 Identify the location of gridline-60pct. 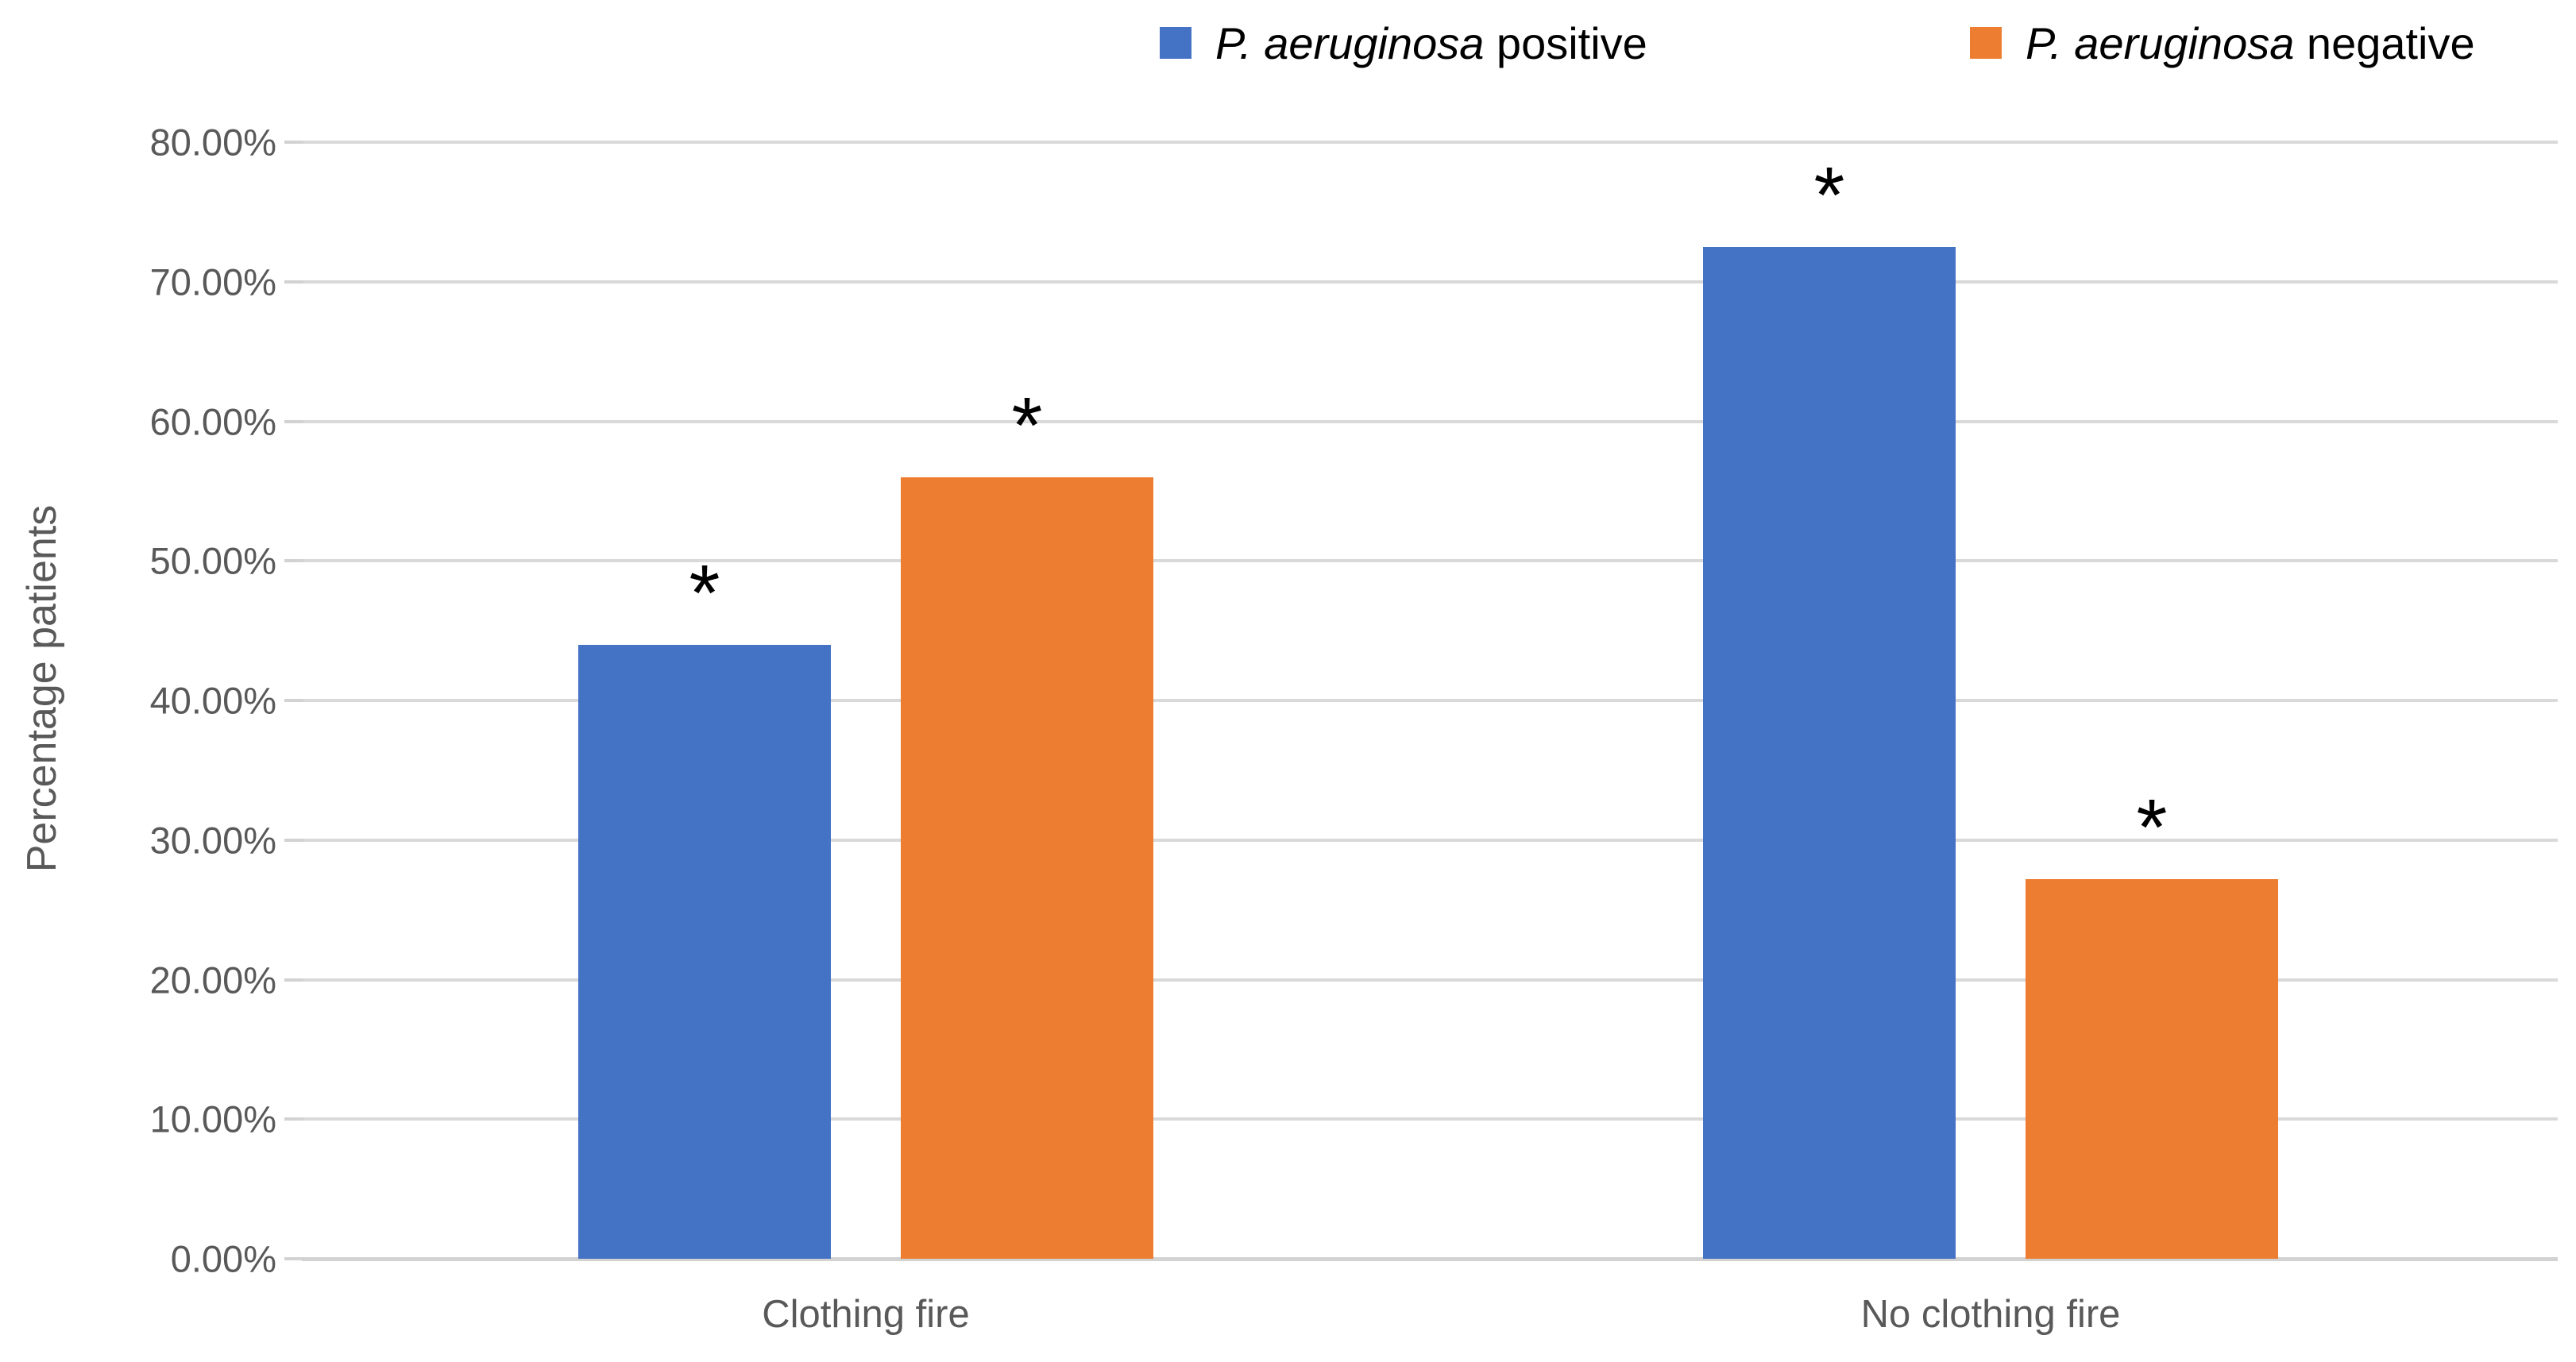
(1430, 421).